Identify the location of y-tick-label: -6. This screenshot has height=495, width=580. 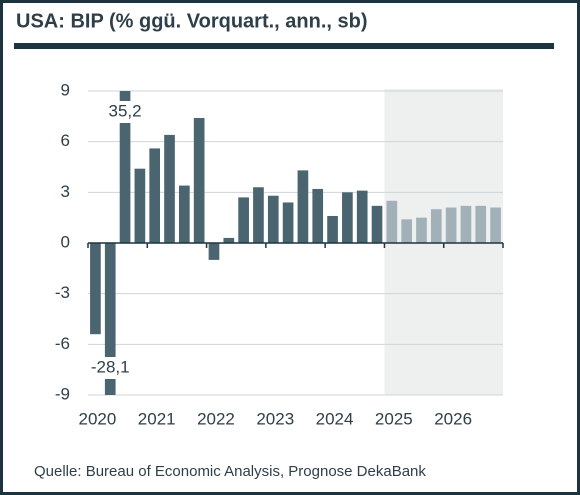
(62, 343).